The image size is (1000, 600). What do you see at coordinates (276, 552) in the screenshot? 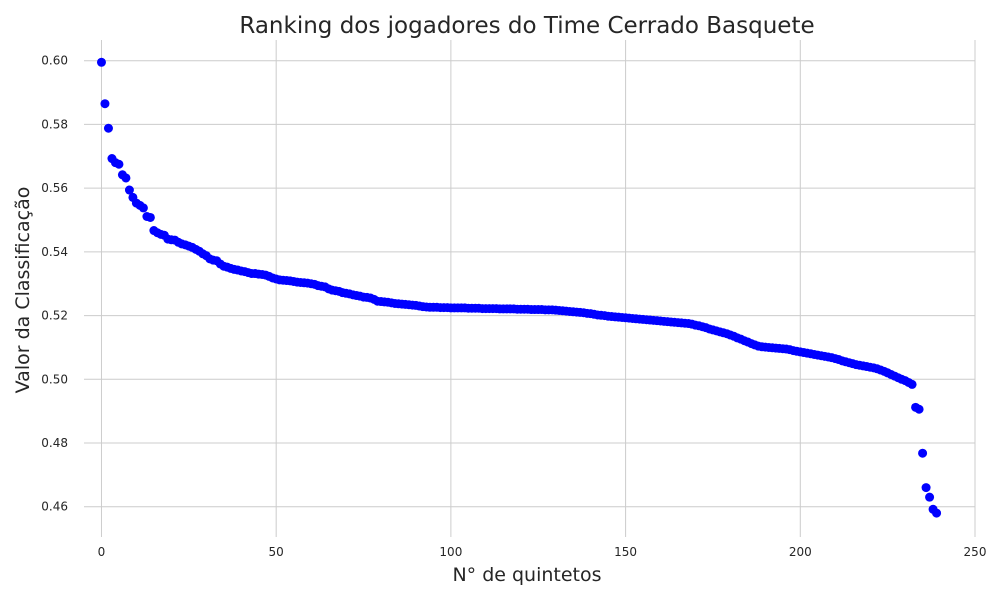
I see `x-tick-label: 50` at bounding box center [276, 552].